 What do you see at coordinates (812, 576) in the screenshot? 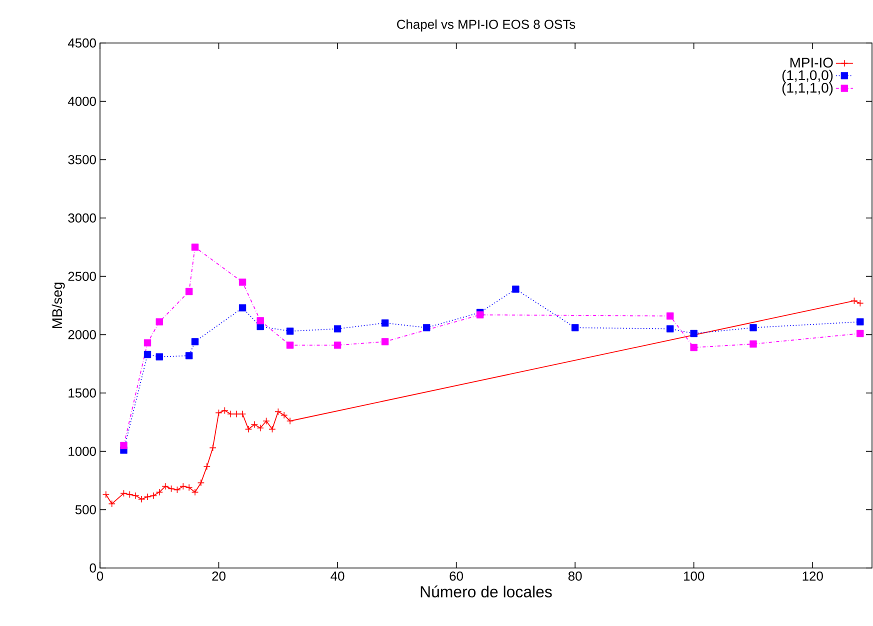
I see `x-tick-label: 120` at bounding box center [812, 576].